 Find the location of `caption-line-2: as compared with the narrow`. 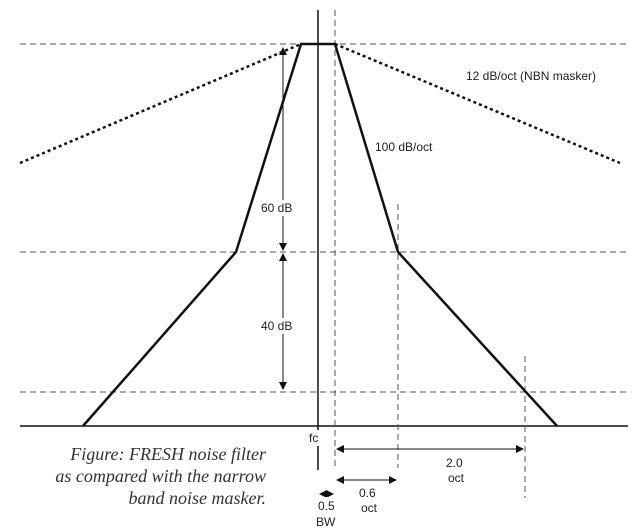

caption-line-2: as compared with the narrow is located at coordinates (160, 476).